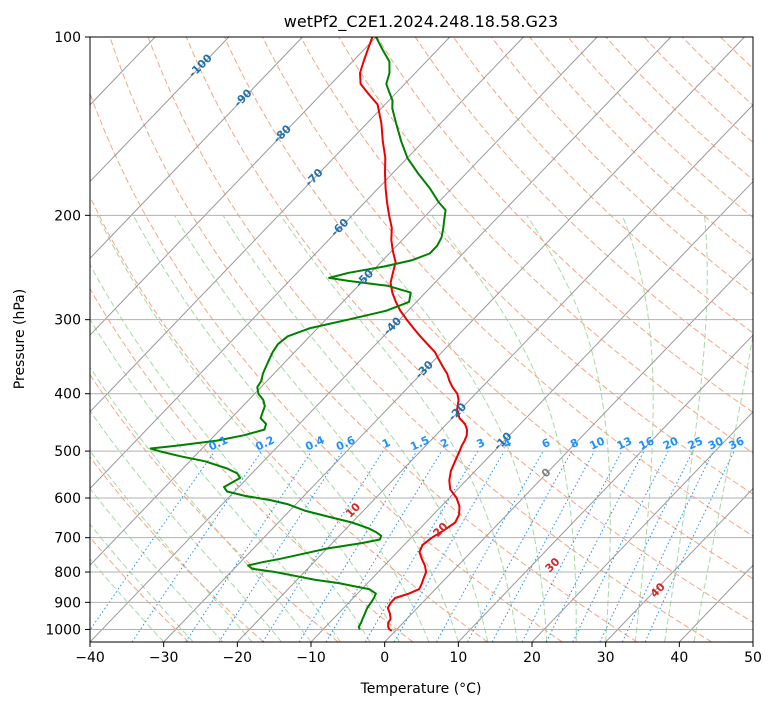 This screenshot has height=708, width=775. What do you see at coordinates (458, 658) in the screenshot?
I see `x-tick-label: 10` at bounding box center [458, 658].